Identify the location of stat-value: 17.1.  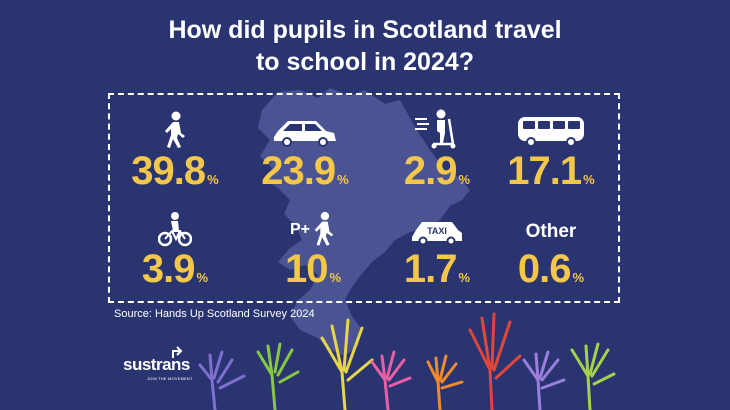
(544, 171).